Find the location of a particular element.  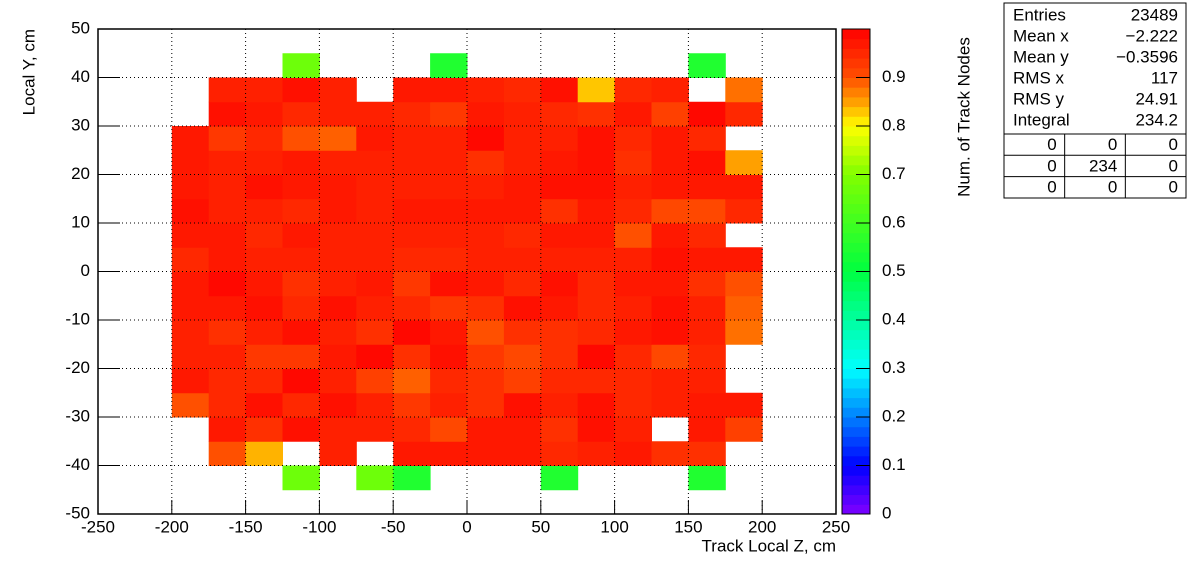

z-tick-label: 0.9 is located at coordinates (894, 76).